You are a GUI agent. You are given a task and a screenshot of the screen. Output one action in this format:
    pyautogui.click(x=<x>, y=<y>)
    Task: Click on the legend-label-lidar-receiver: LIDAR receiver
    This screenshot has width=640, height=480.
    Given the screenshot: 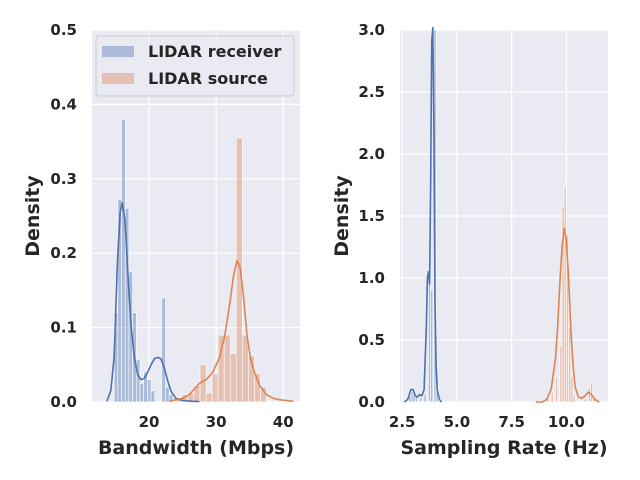 What is the action you would take?
    pyautogui.click(x=215, y=51)
    